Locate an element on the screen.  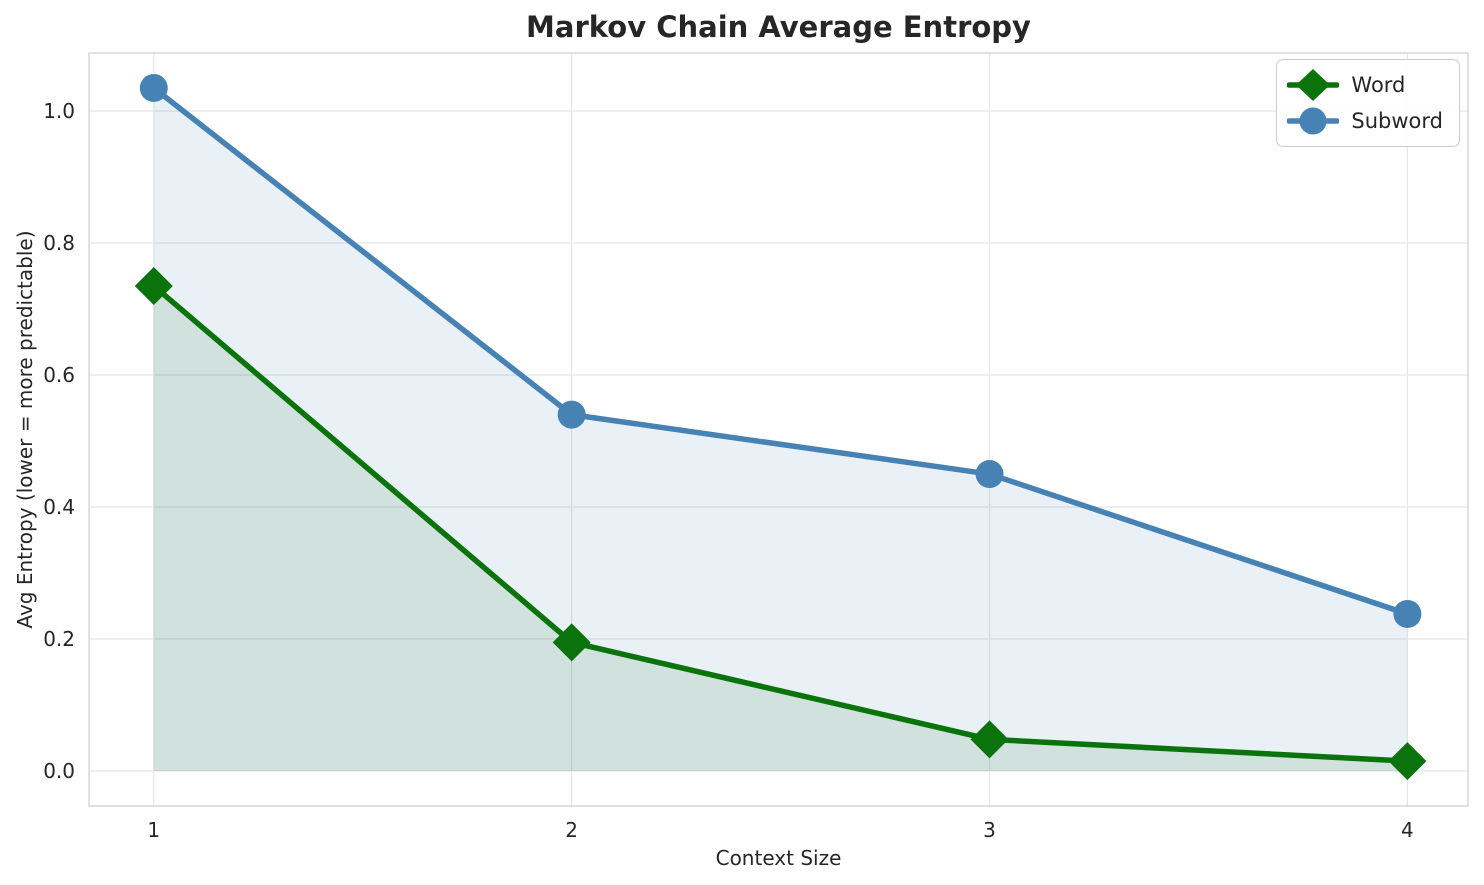
circle-marker-icon is located at coordinates (1313, 121).